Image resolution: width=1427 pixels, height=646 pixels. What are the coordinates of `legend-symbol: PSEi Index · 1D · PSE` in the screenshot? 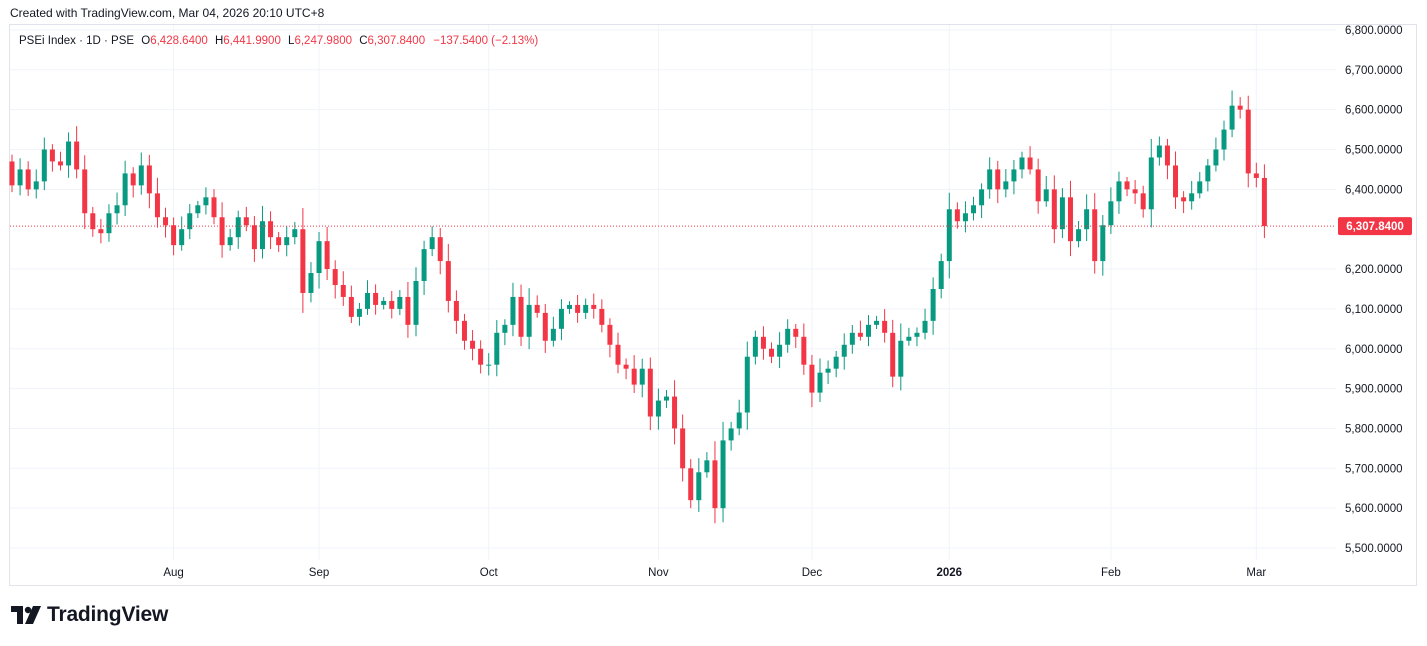 It's located at (77, 41).